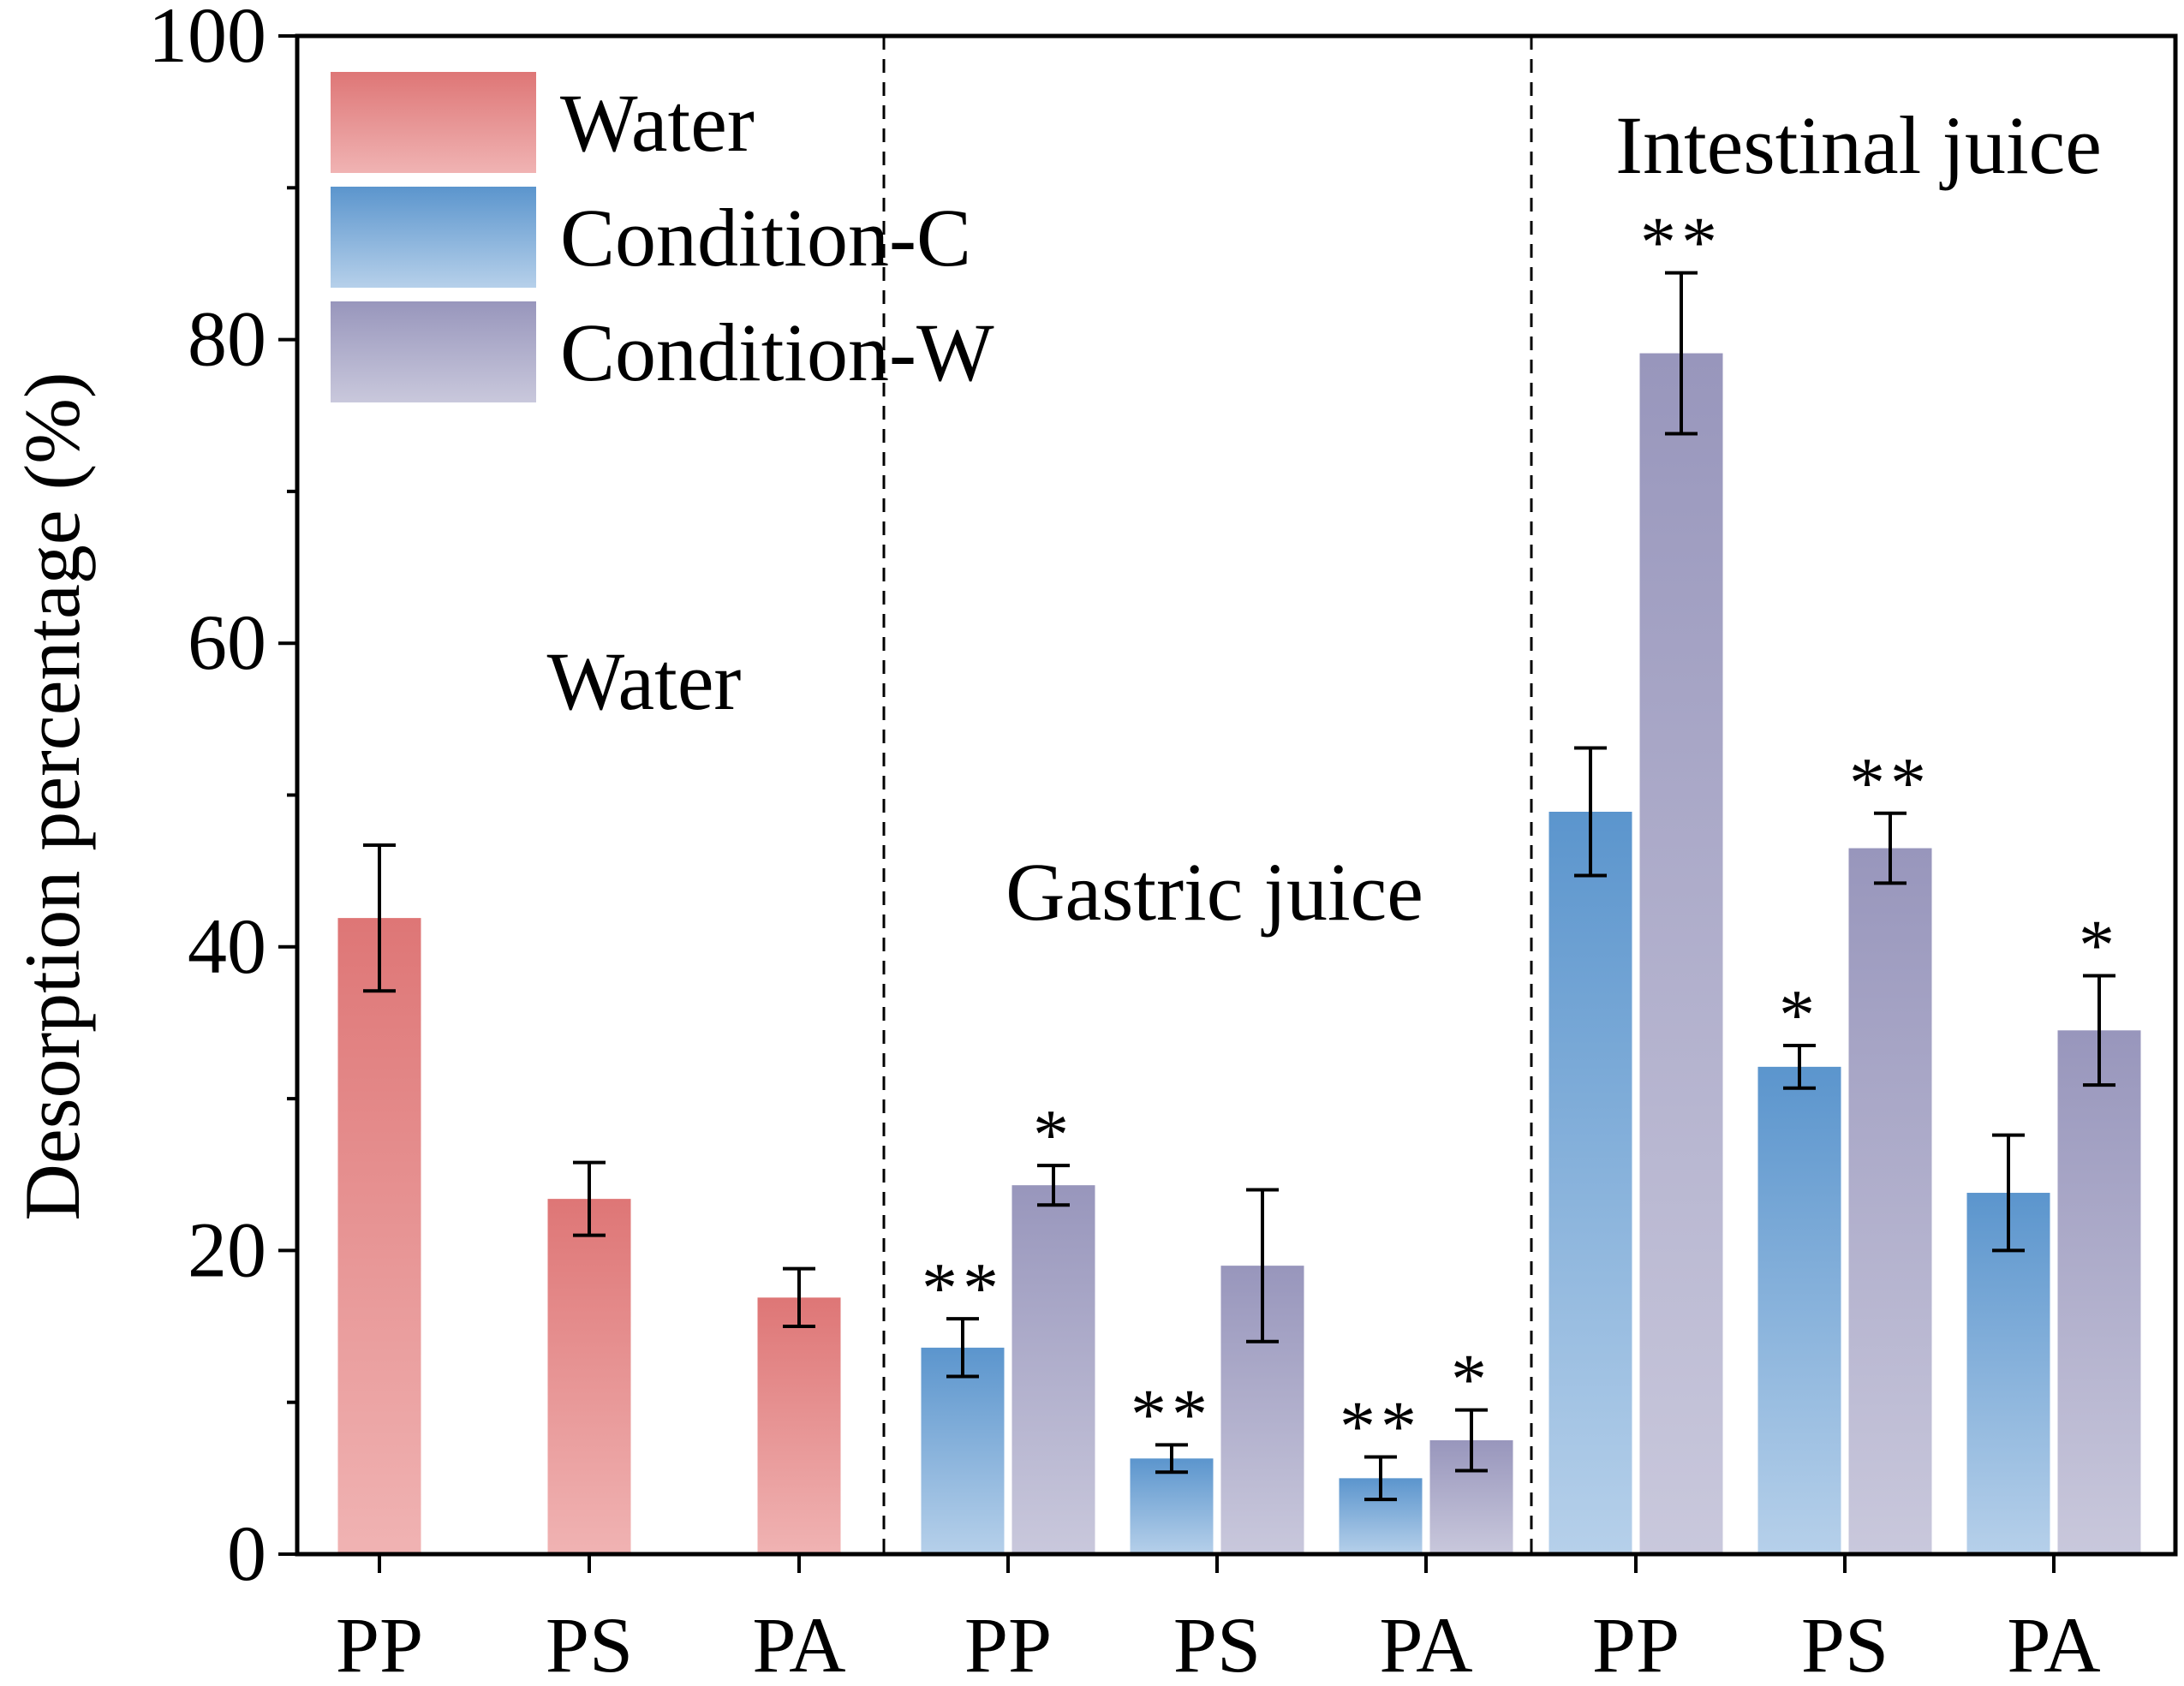 This screenshot has height=1686, width=2184. Describe the element at coordinates (1890, 1201) in the screenshot. I see `bar-intestinal-juice-ps-condition-w` at that location.